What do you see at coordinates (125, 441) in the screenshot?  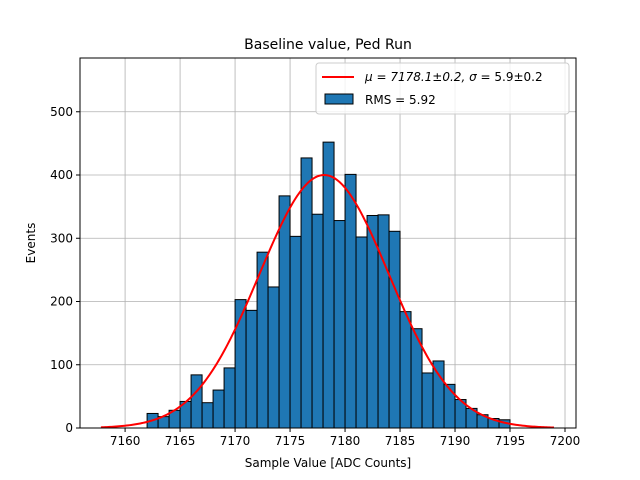 I see `x-tick-label: 7160` at bounding box center [125, 441].